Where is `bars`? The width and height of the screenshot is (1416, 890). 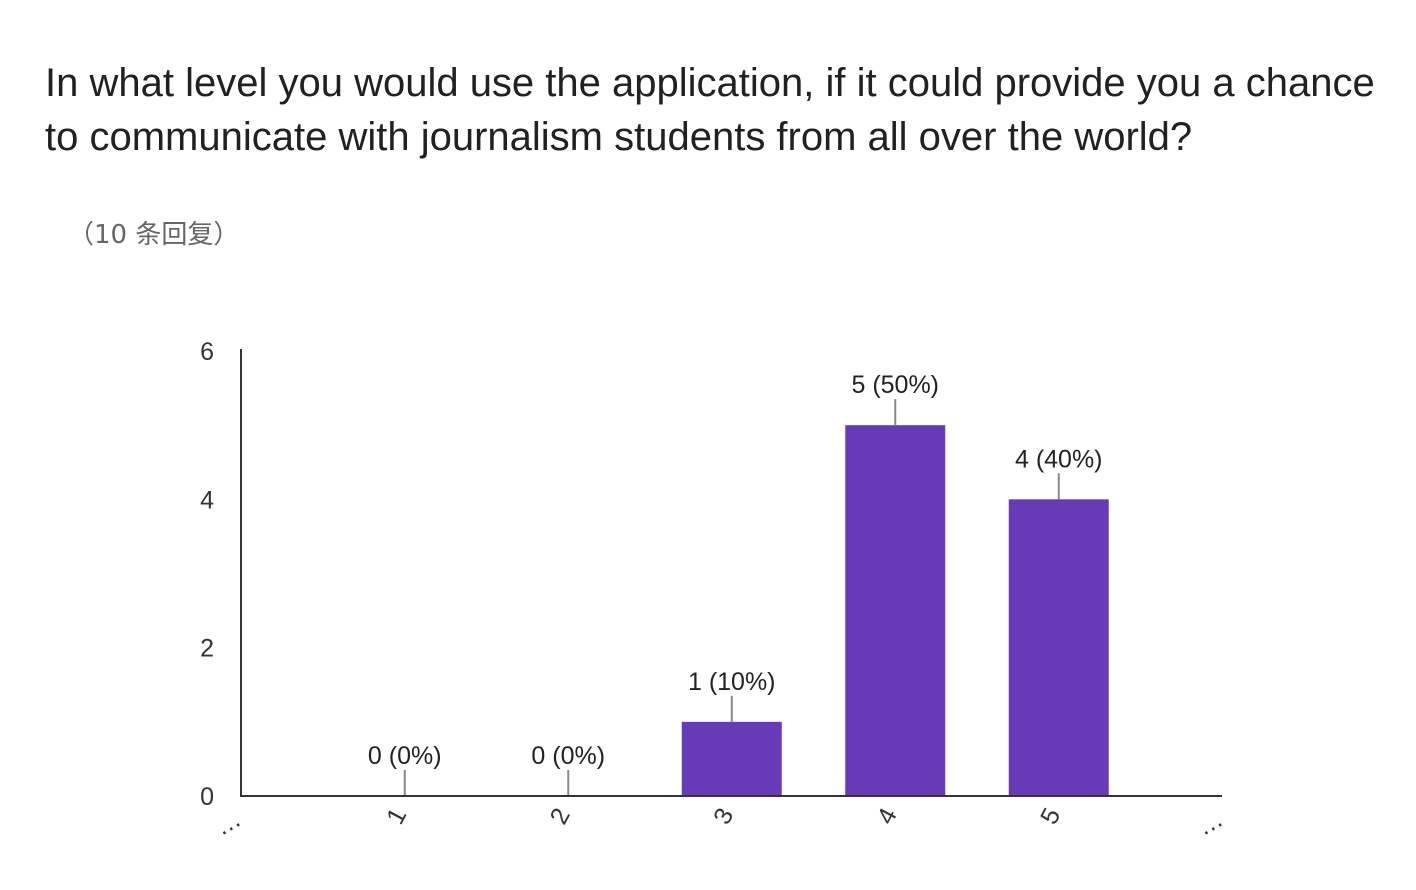 bars is located at coordinates (895, 610).